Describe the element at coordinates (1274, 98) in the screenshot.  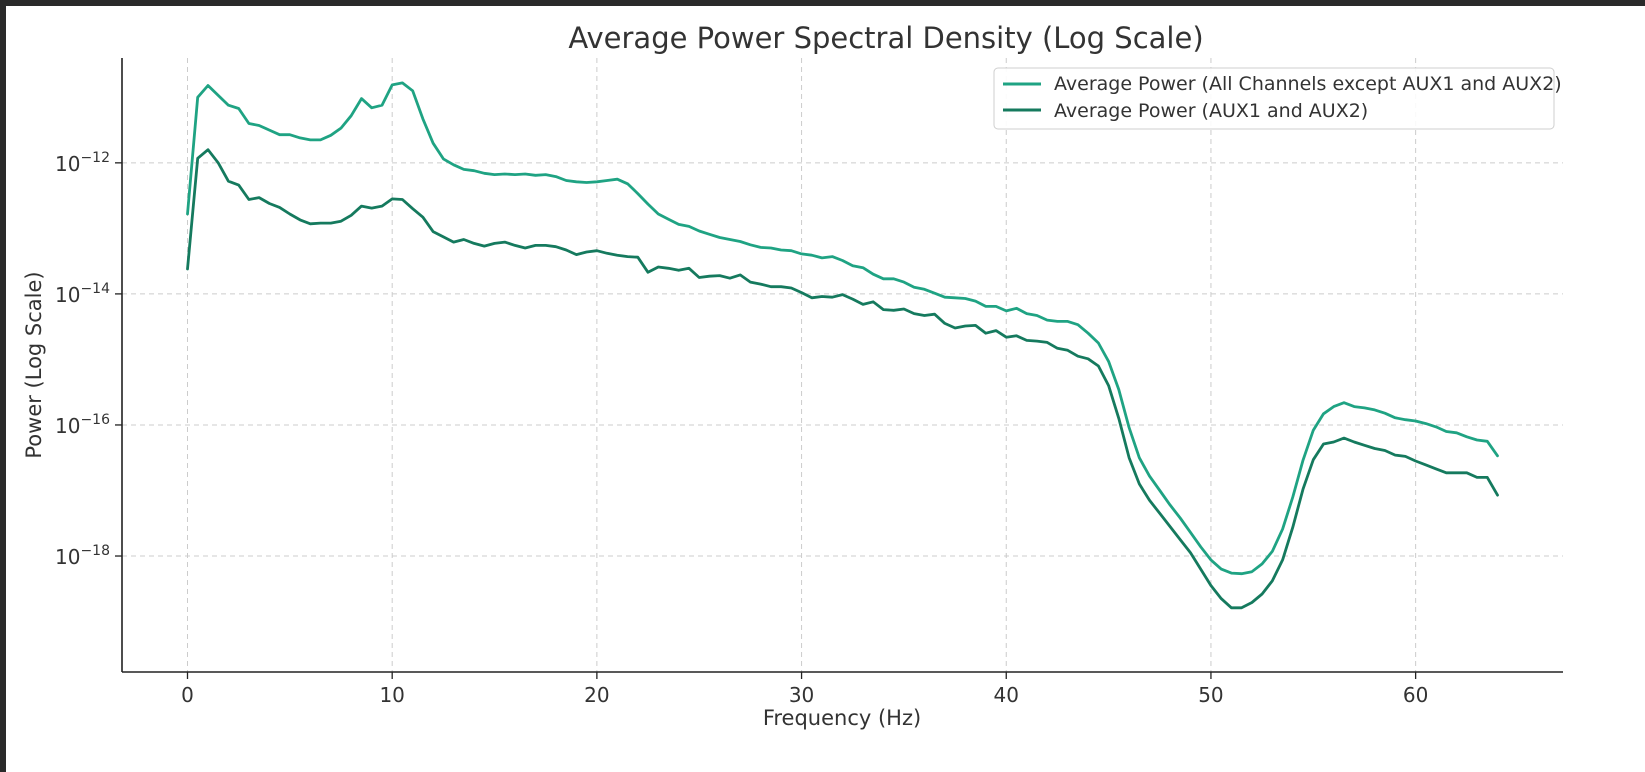
I see `legend-box` at that location.